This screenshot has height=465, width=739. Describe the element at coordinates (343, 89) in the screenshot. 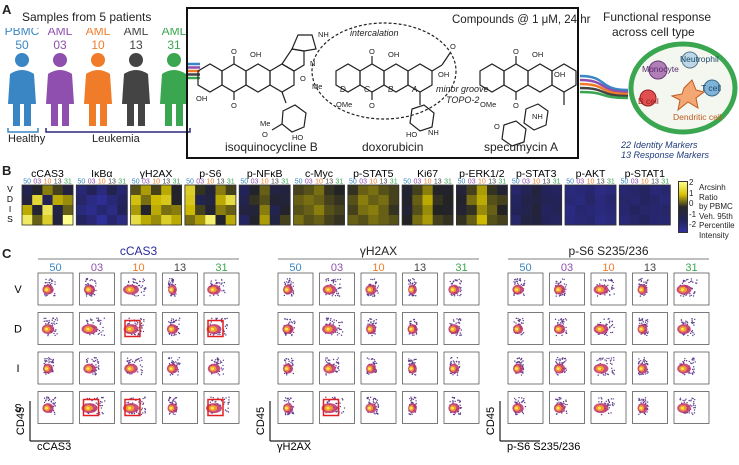

I see `ring-d-label: D` at that location.